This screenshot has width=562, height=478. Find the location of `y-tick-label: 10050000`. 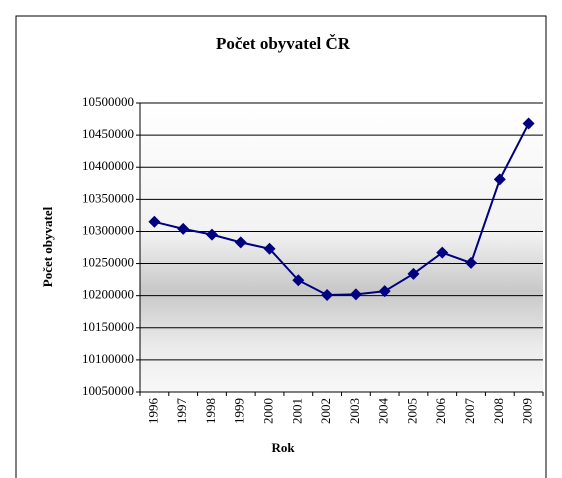

y-tick-label: 10050000 is located at coordinates (108, 390).